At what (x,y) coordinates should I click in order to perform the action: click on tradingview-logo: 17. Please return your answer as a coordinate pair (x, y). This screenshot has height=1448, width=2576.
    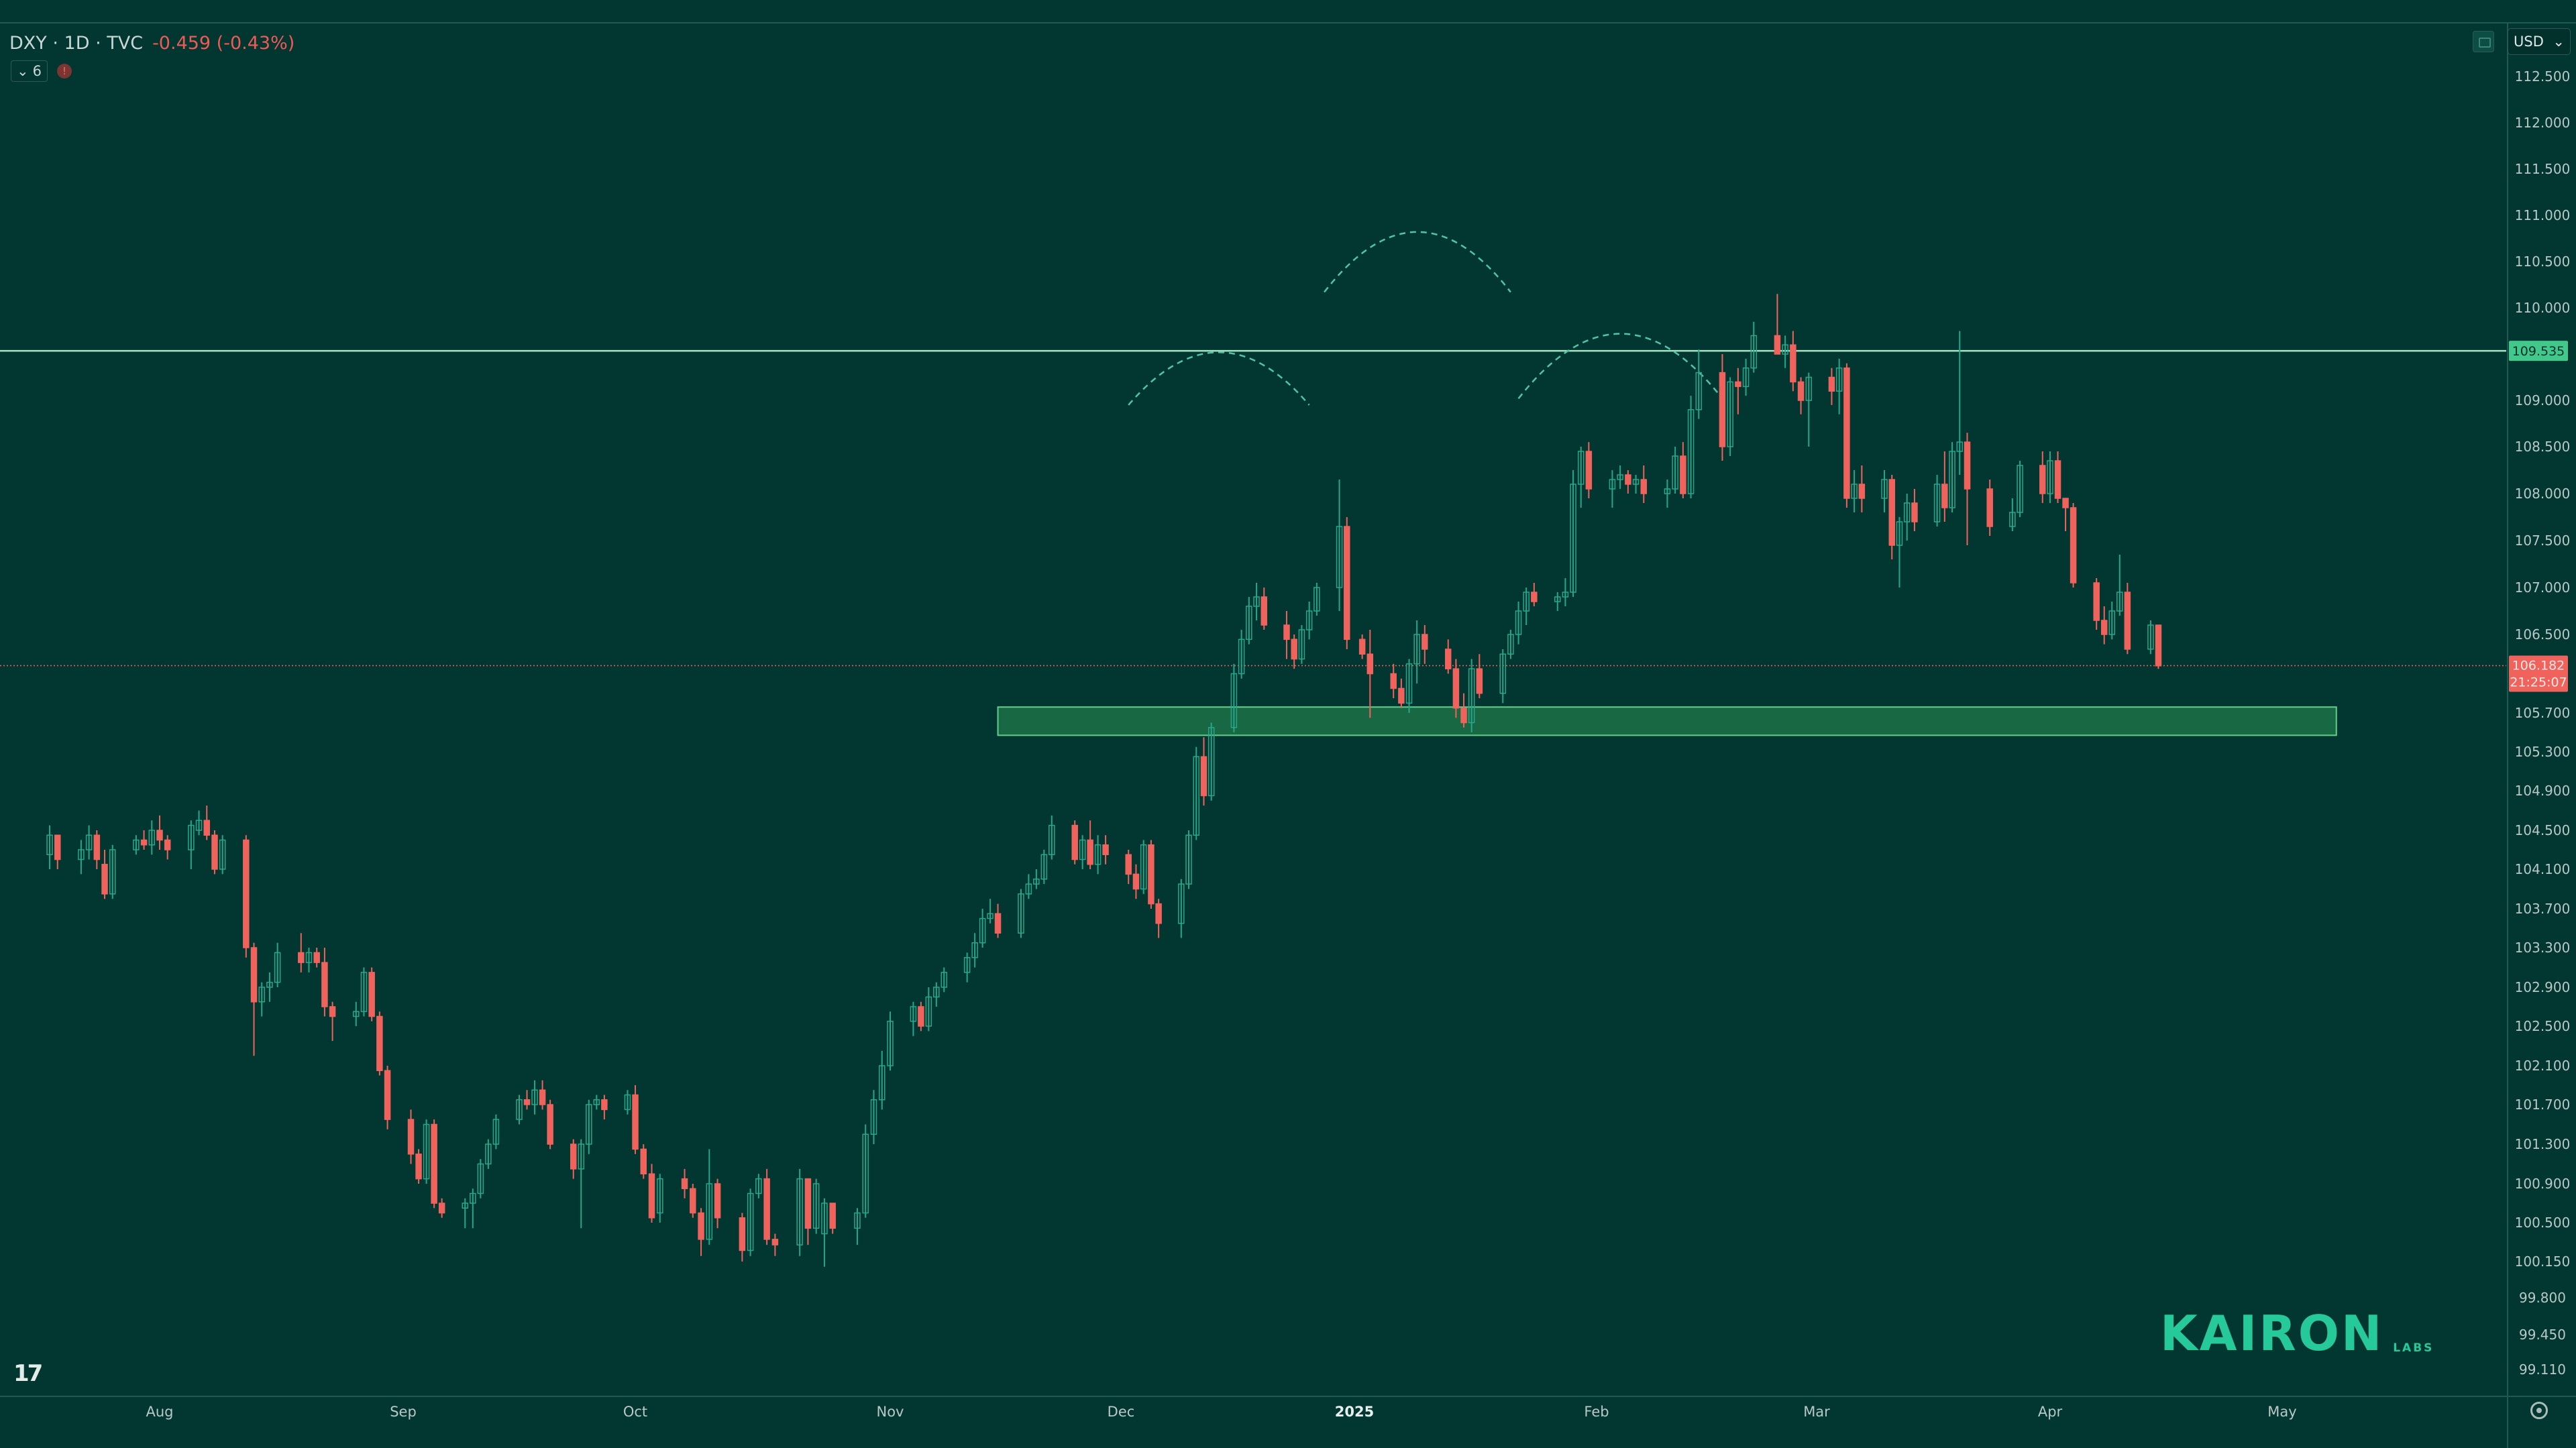
    Looking at the image, I should click on (28, 1373).